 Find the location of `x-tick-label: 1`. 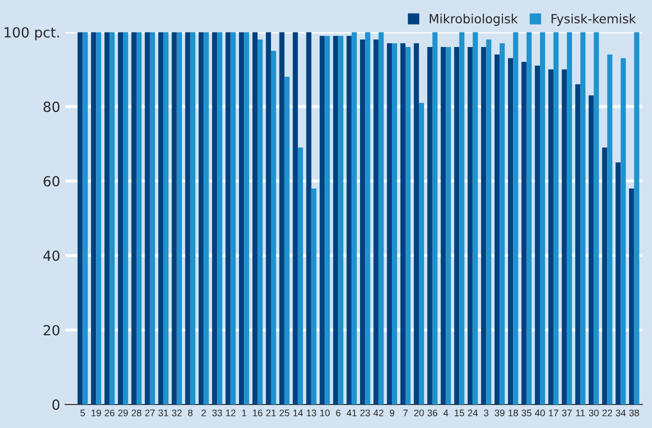

x-tick-label: 1 is located at coordinates (244, 413).